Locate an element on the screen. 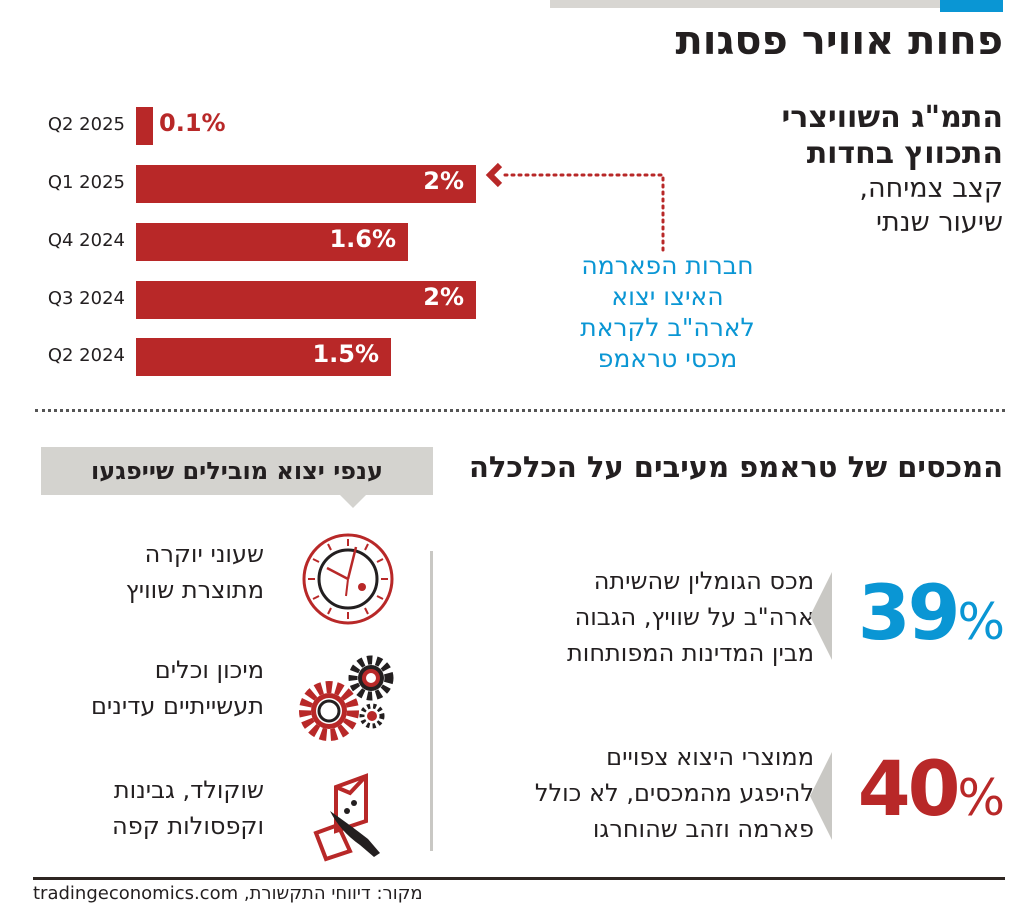 The width and height of the screenshot is (1024, 916). sector-line: וקפסולות קפה is located at coordinates (188, 826).